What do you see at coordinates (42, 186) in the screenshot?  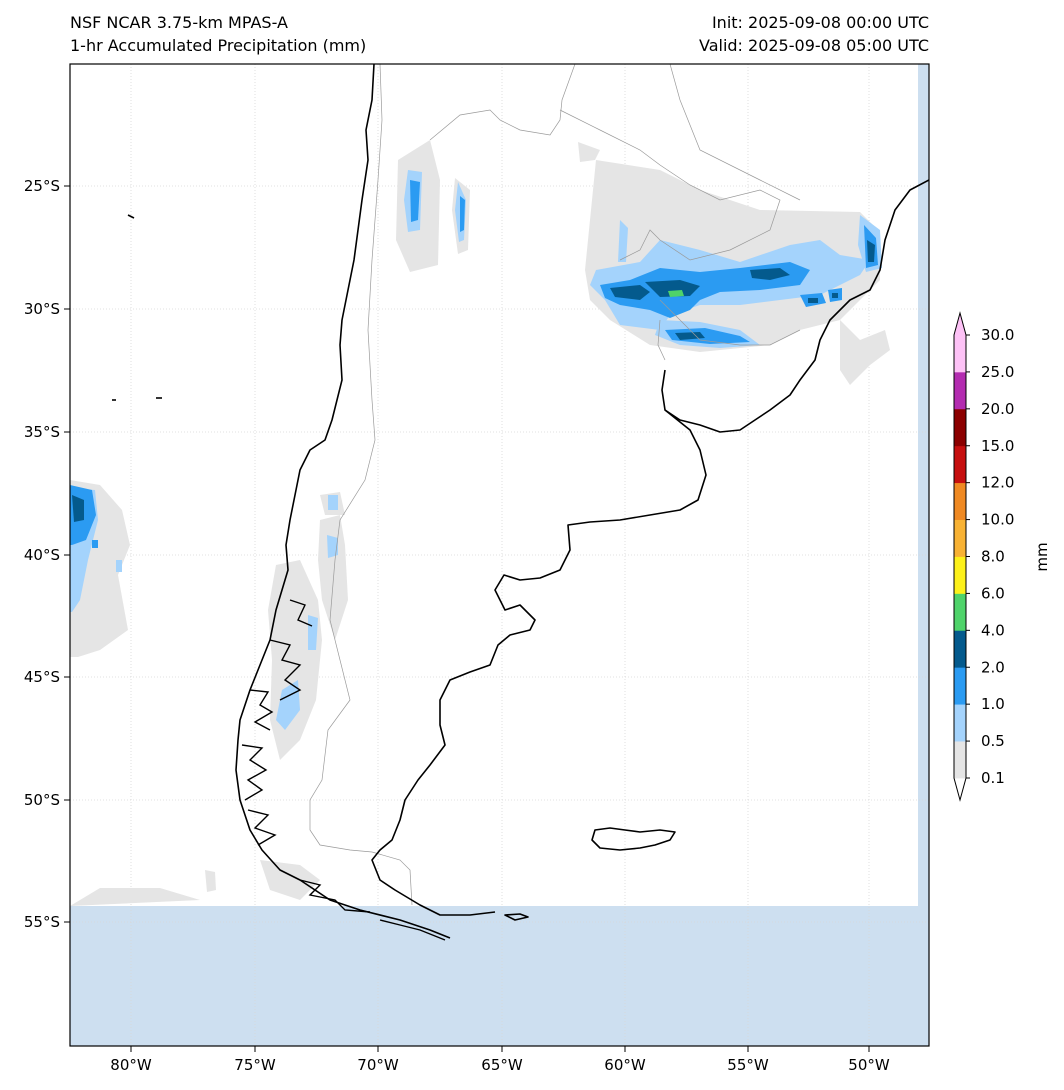 I see `lat-label: 25°S` at bounding box center [42, 186].